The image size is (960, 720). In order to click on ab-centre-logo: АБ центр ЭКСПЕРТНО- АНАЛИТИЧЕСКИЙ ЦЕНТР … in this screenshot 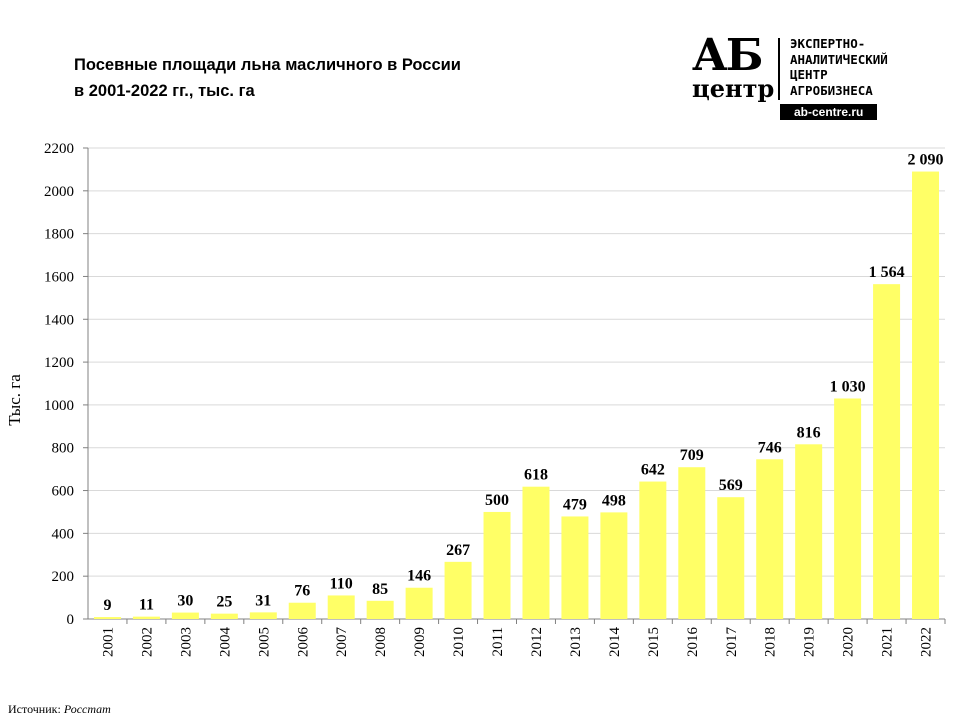, I will do `click(812, 76)`.